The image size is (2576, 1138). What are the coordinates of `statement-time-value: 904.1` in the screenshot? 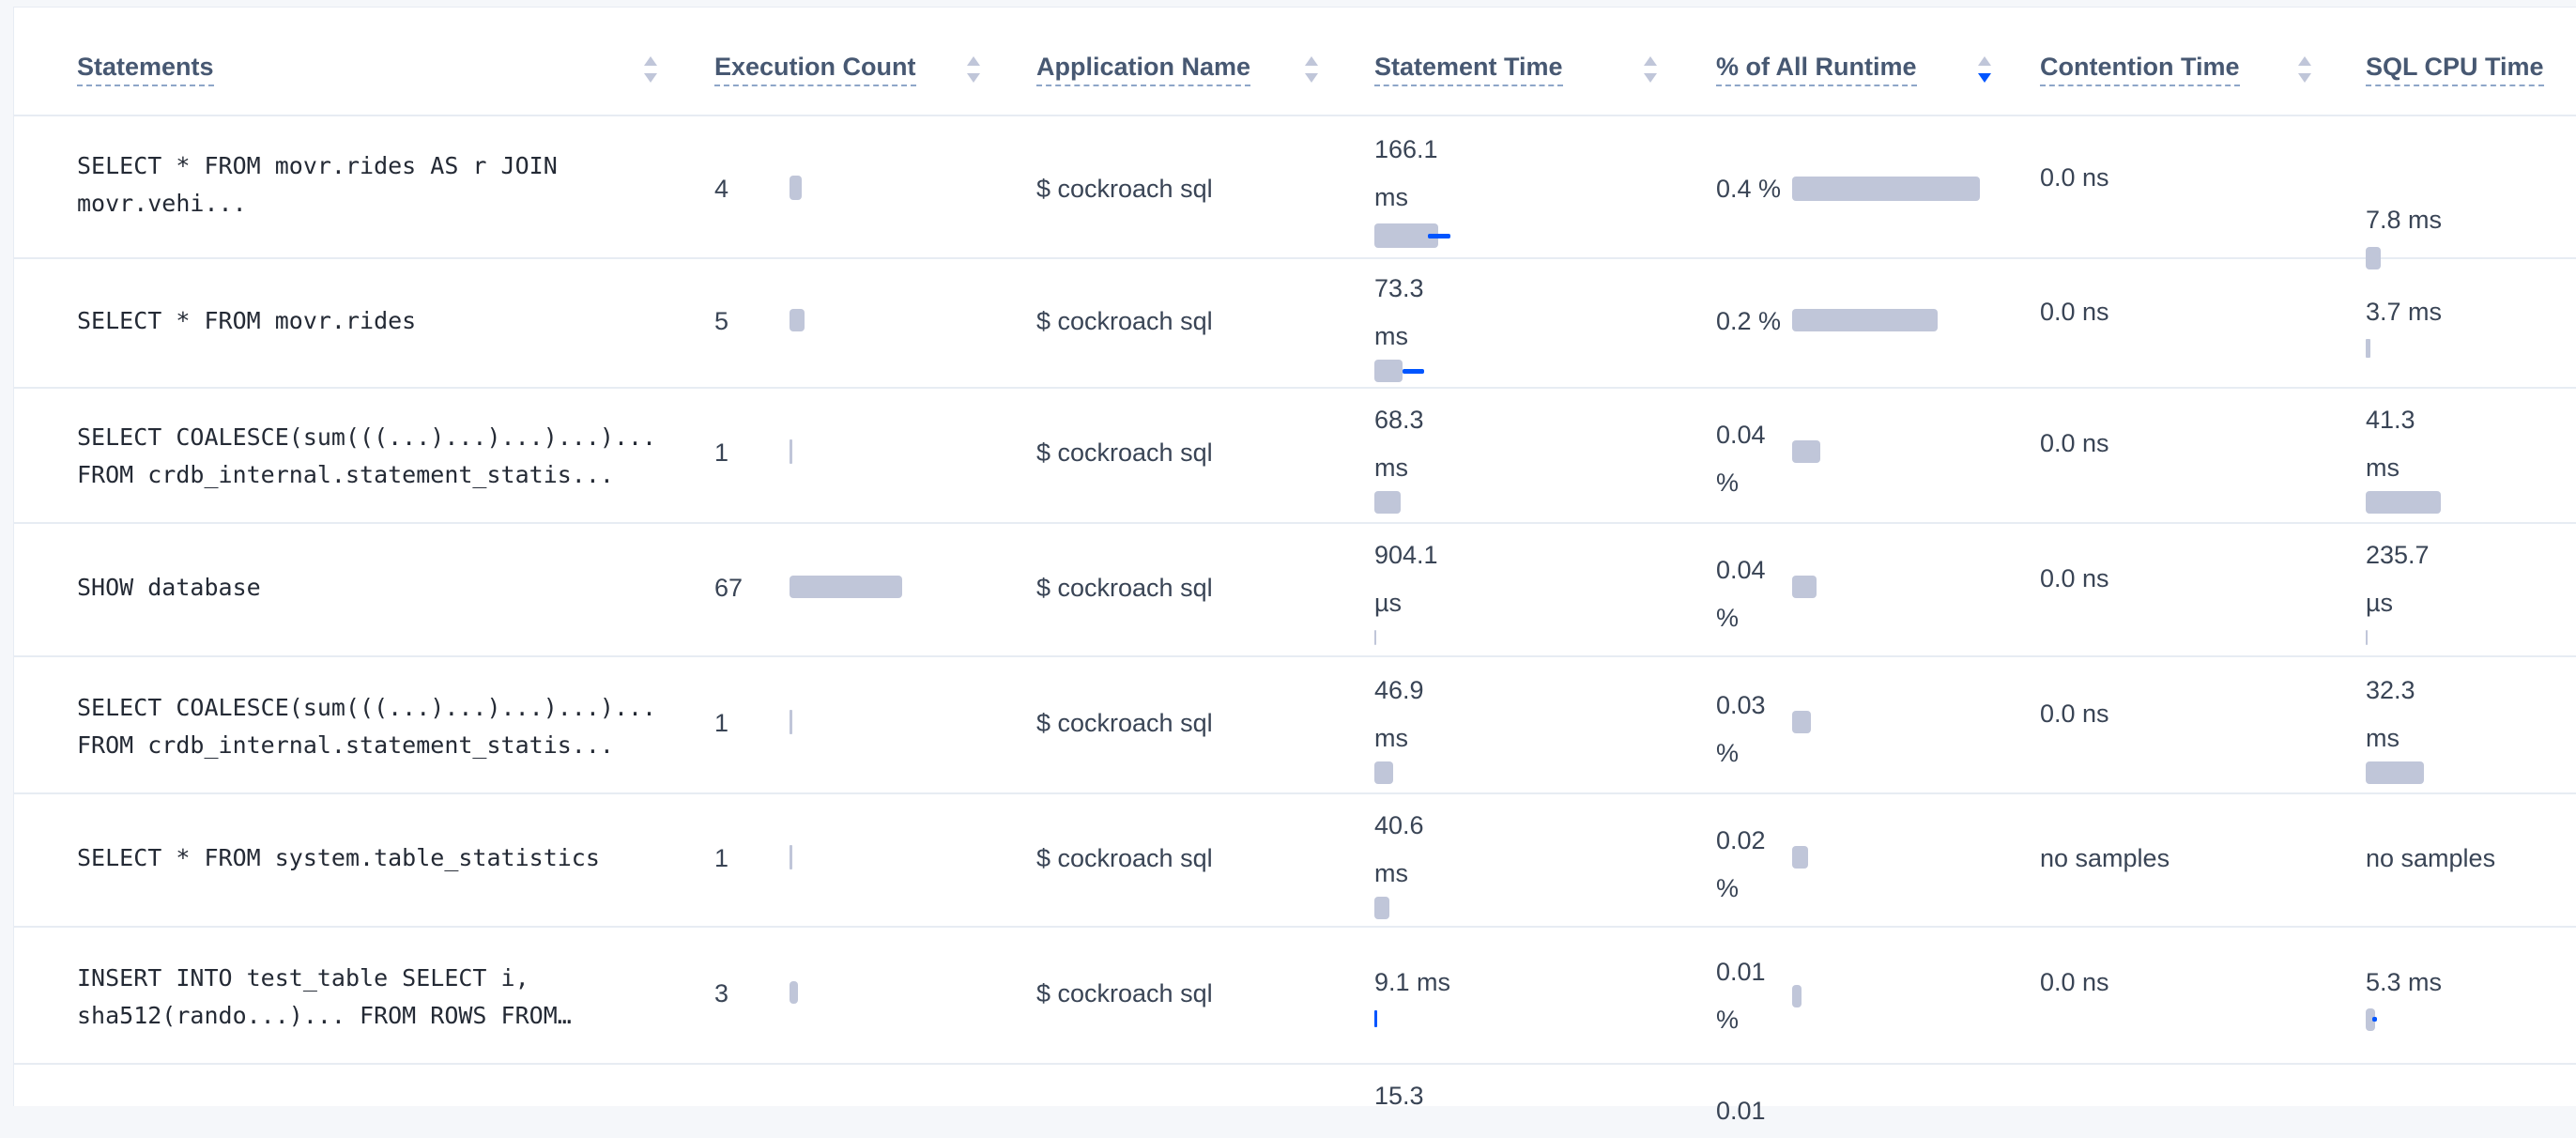 It's located at (1406, 555).